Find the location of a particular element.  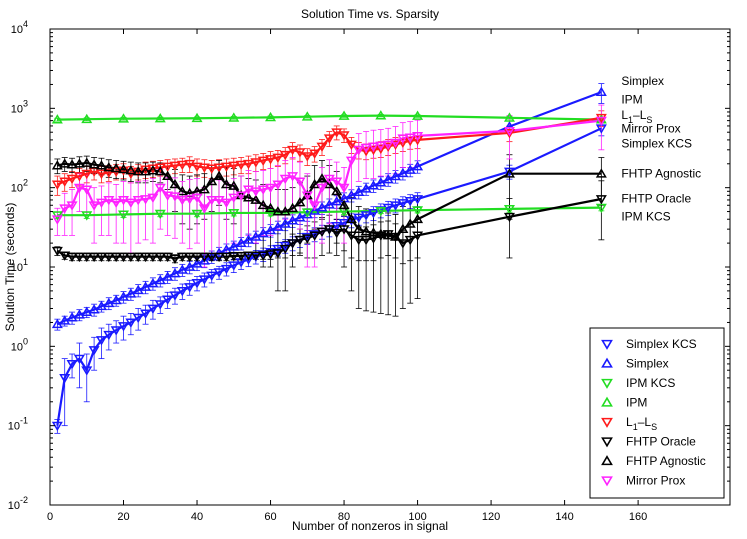

legend-l1-ls-label: L1–LS is located at coordinates (641, 423).